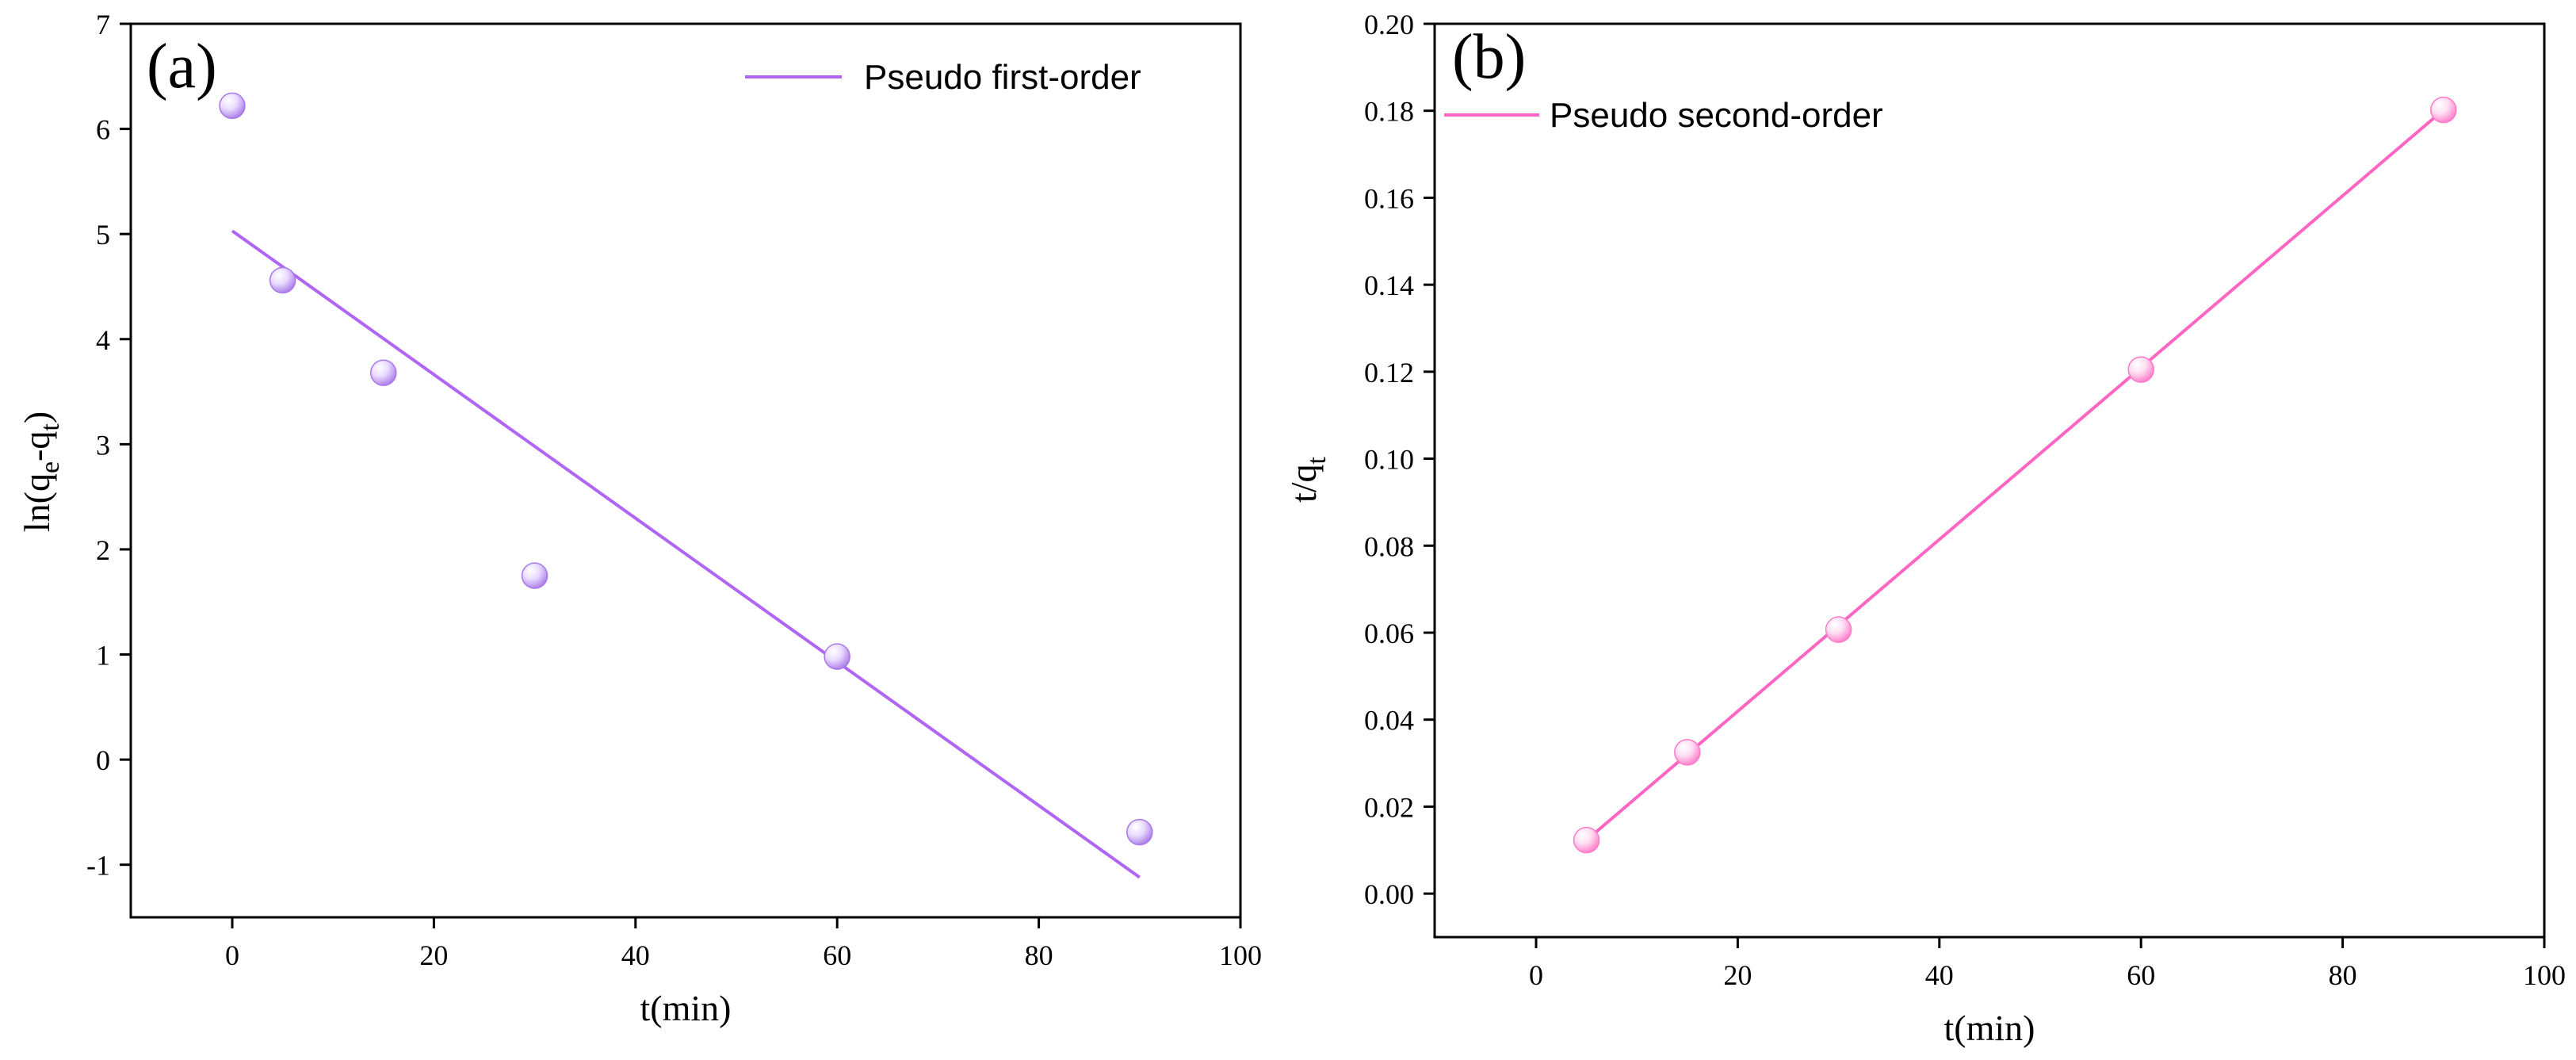 The height and width of the screenshot is (1060, 2576). I want to click on y-tick-label: 2, so click(103, 550).